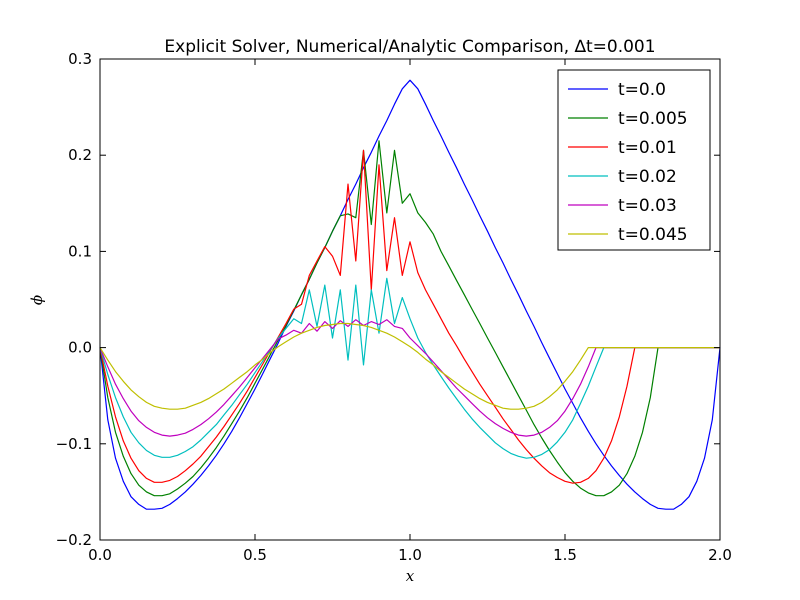 This screenshot has height=600, width=800. What do you see at coordinates (653, 235) in the screenshot?
I see `legend-label: t=0.045` at bounding box center [653, 235].